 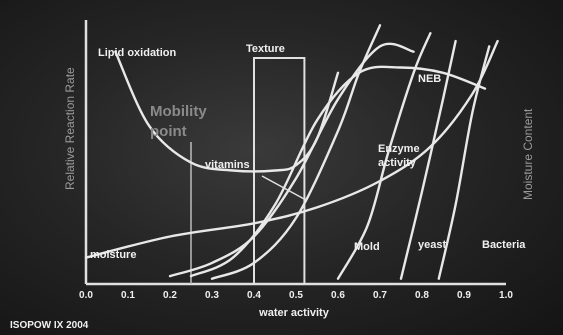 I want to click on x-tick-1: 0.1, so click(x=128, y=295).